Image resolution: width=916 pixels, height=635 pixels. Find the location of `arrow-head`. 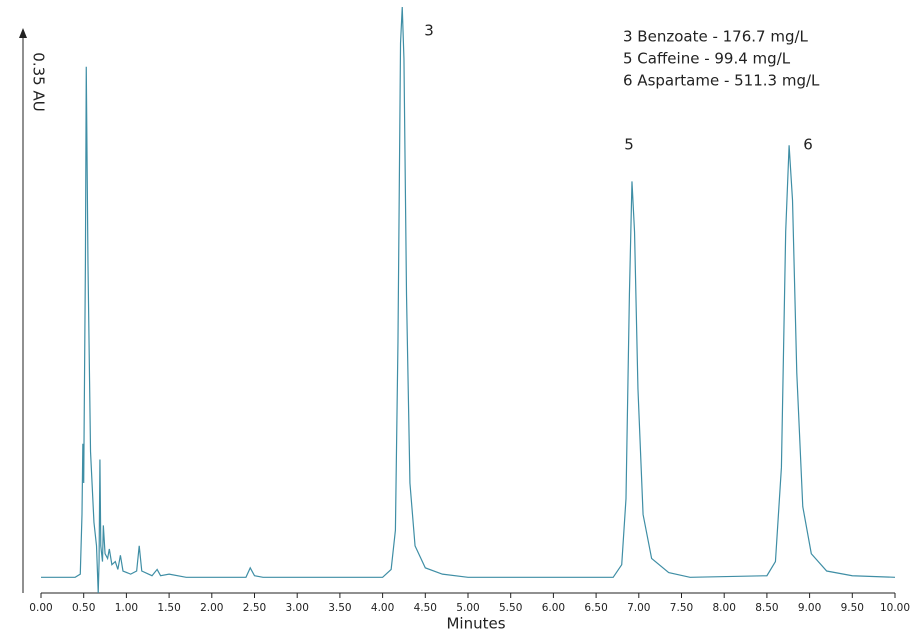

arrow-head is located at coordinates (23, 33).